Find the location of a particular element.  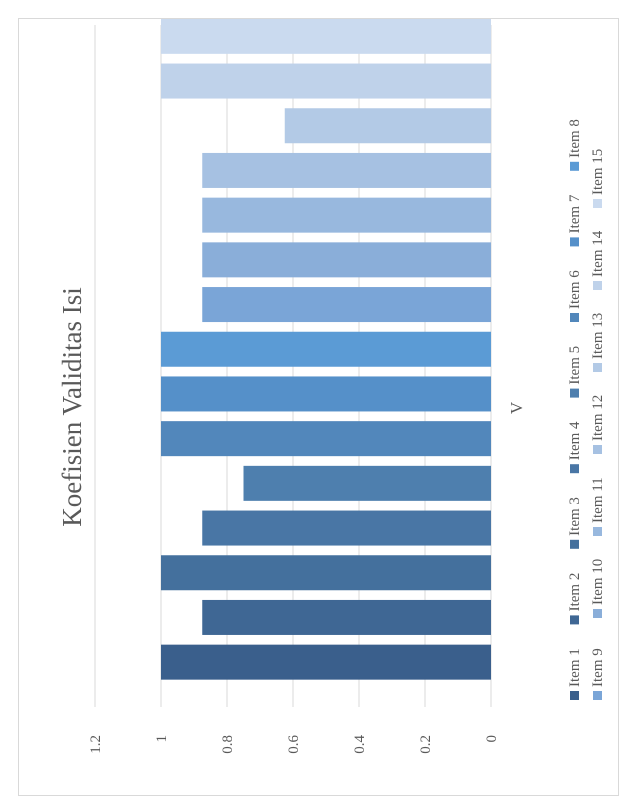

legend-label: Item 4 is located at coordinates (575, 440).